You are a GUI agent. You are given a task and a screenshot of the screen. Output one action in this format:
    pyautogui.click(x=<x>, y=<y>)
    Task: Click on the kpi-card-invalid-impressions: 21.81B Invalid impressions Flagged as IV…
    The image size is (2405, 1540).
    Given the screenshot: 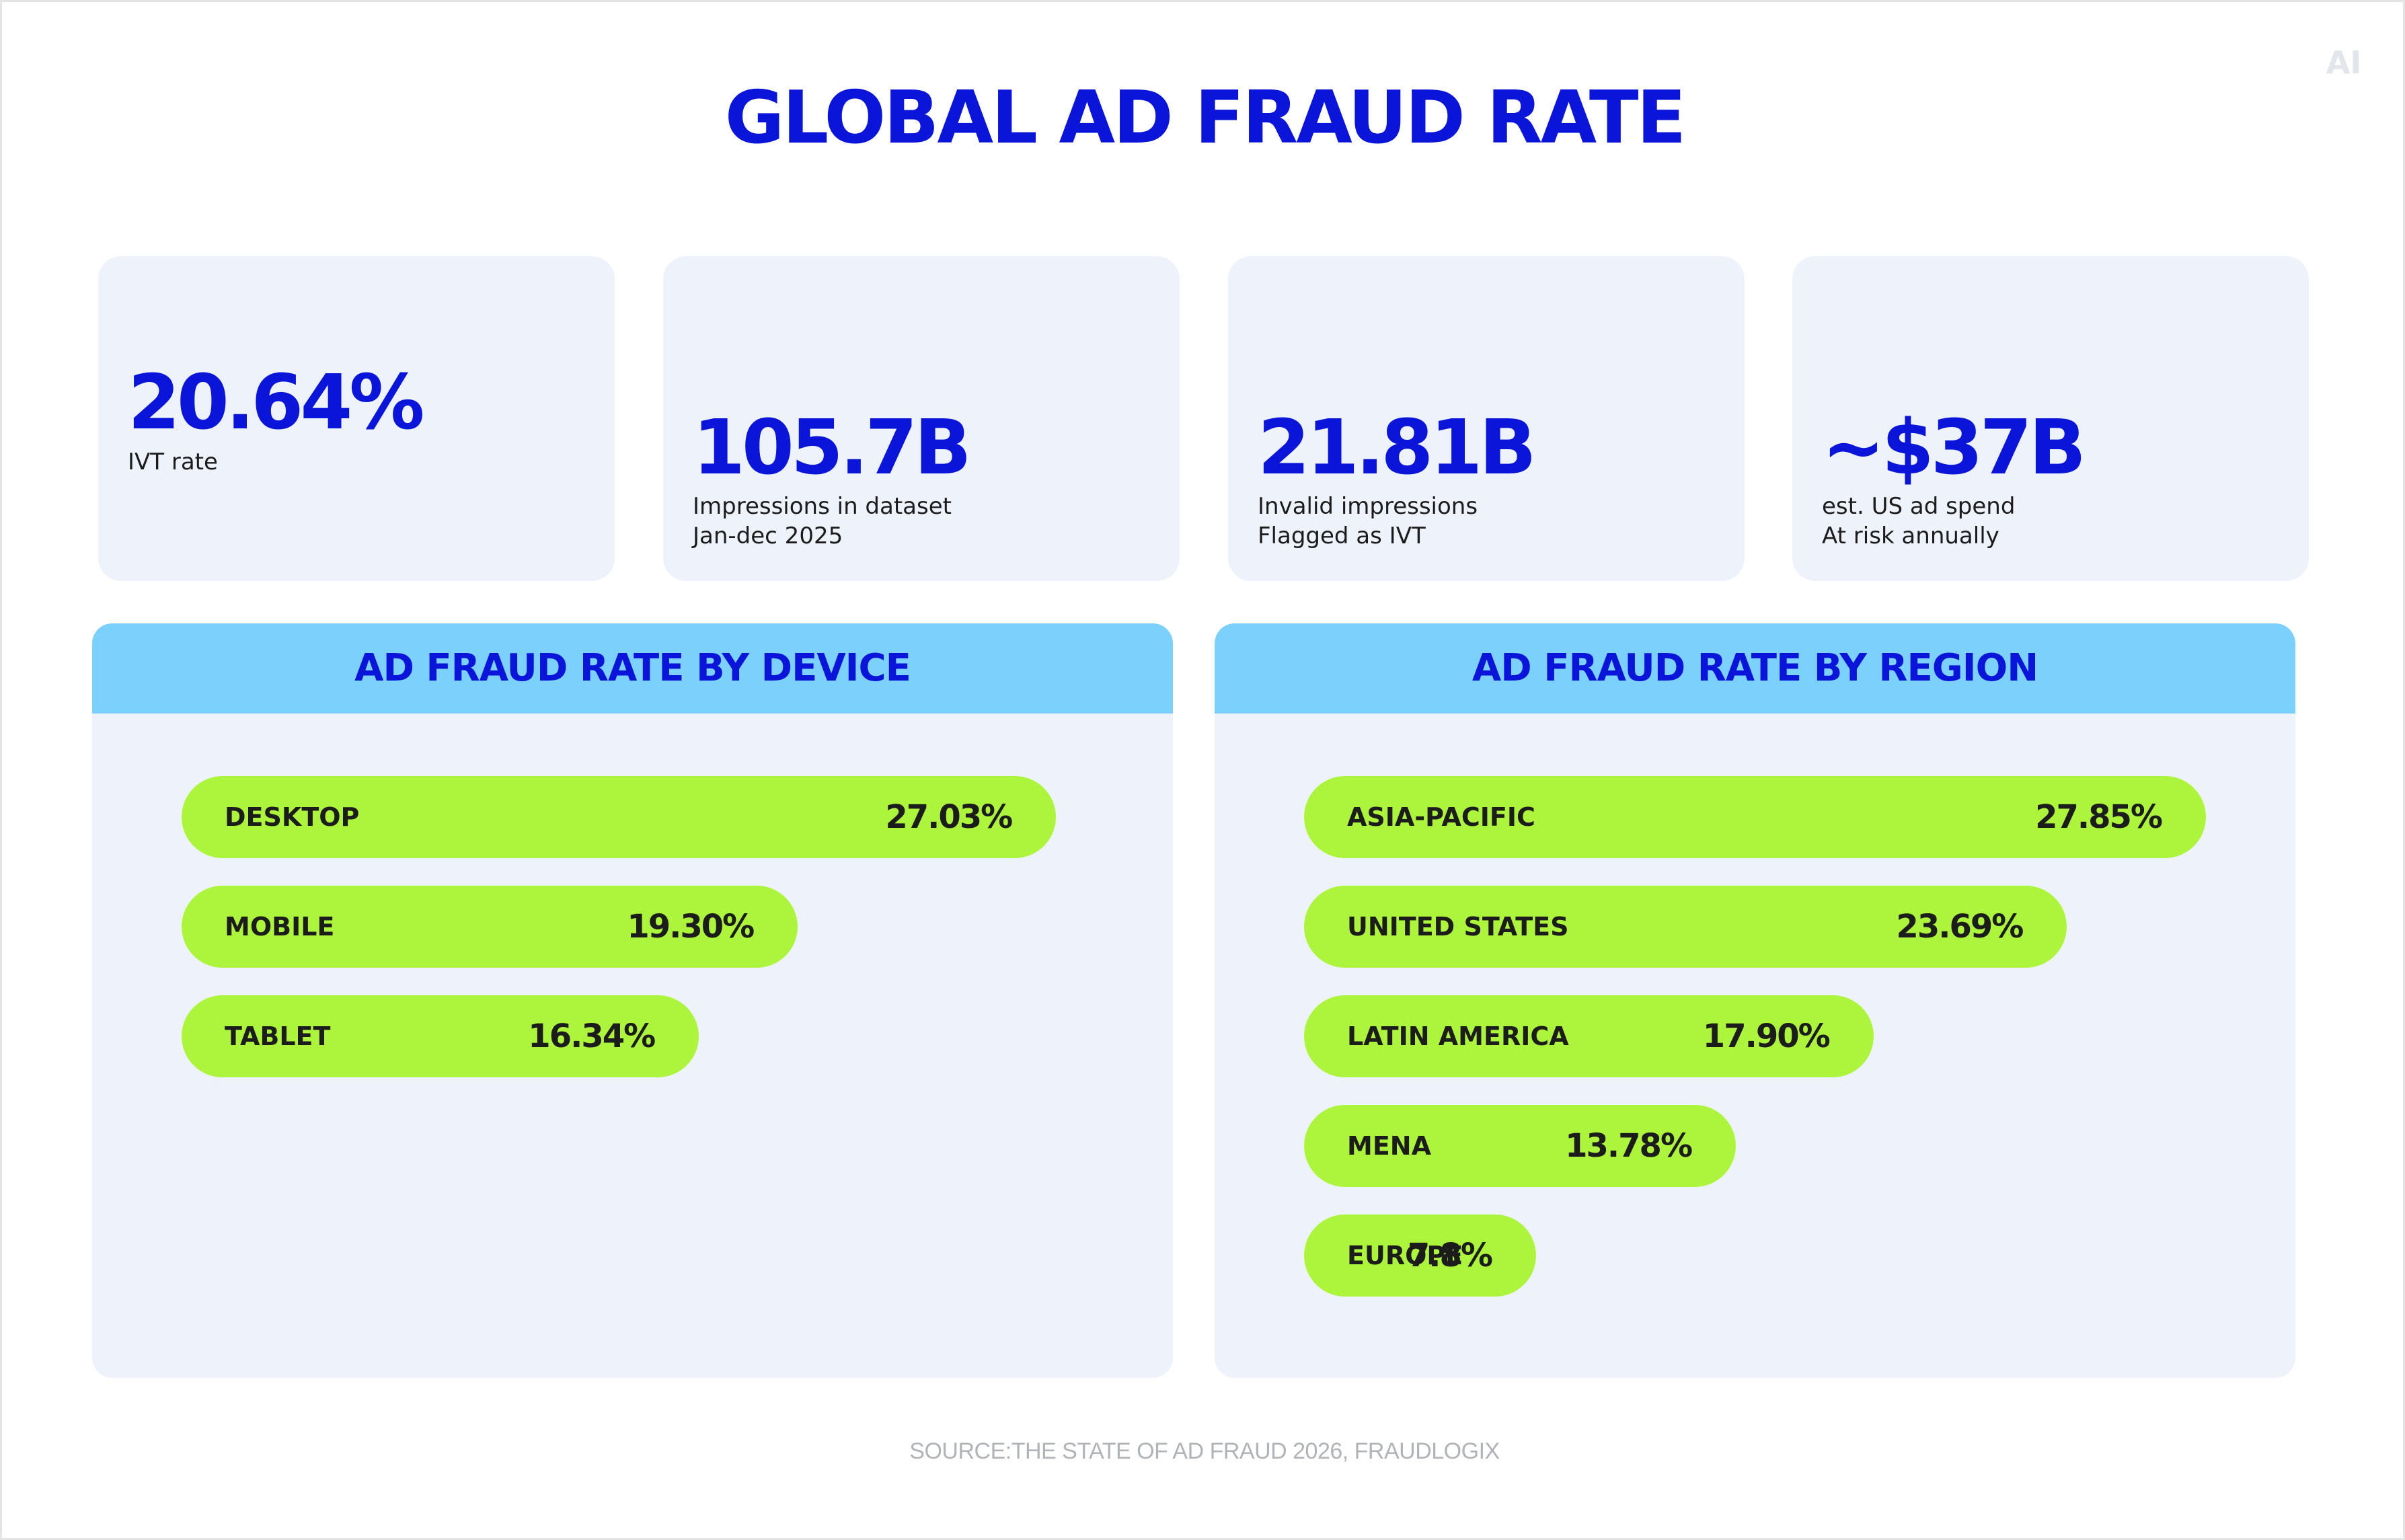 What is the action you would take?
    pyautogui.click(x=1487, y=418)
    